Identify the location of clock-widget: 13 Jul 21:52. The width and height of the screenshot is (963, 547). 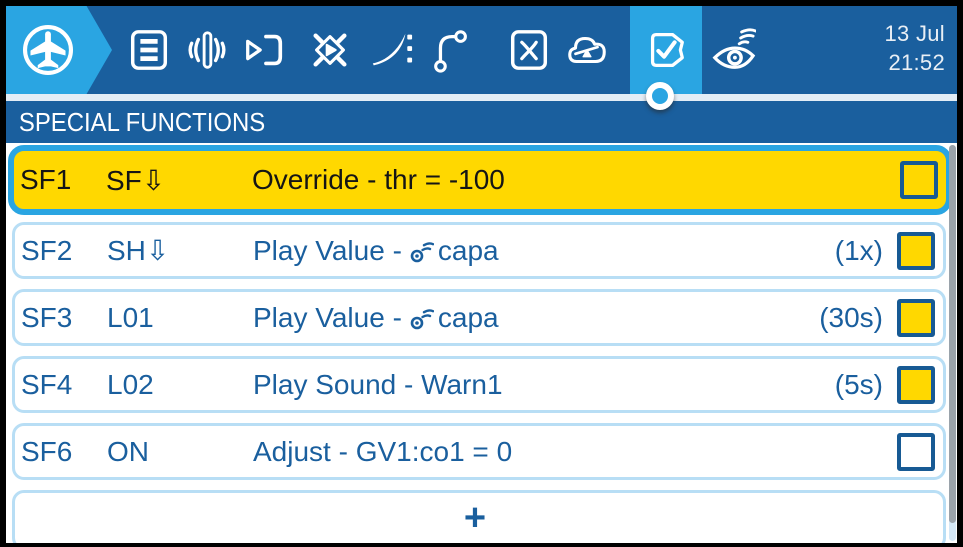
(914, 48).